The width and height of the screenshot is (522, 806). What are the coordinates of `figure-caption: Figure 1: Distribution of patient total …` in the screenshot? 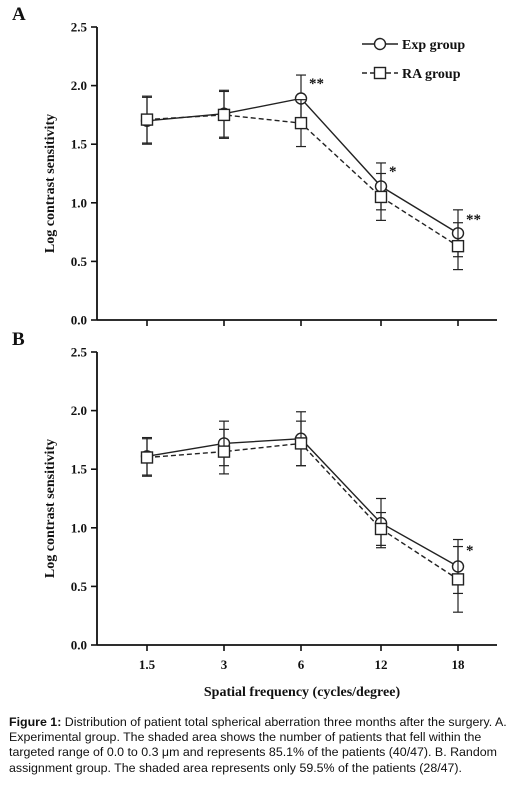 It's located at (263, 745).